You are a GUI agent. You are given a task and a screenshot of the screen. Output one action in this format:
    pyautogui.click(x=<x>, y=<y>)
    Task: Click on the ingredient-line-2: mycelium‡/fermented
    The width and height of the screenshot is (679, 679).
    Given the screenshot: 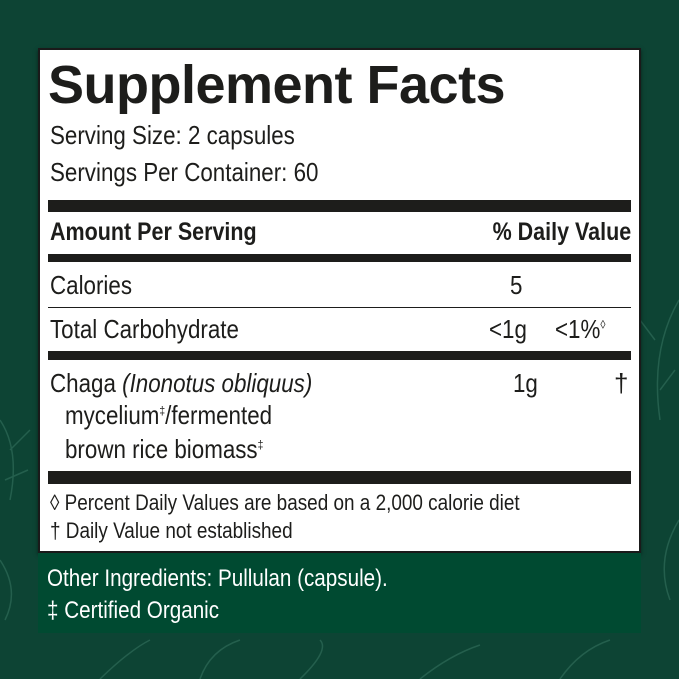 What is the action you would take?
    pyautogui.click(x=168, y=415)
    